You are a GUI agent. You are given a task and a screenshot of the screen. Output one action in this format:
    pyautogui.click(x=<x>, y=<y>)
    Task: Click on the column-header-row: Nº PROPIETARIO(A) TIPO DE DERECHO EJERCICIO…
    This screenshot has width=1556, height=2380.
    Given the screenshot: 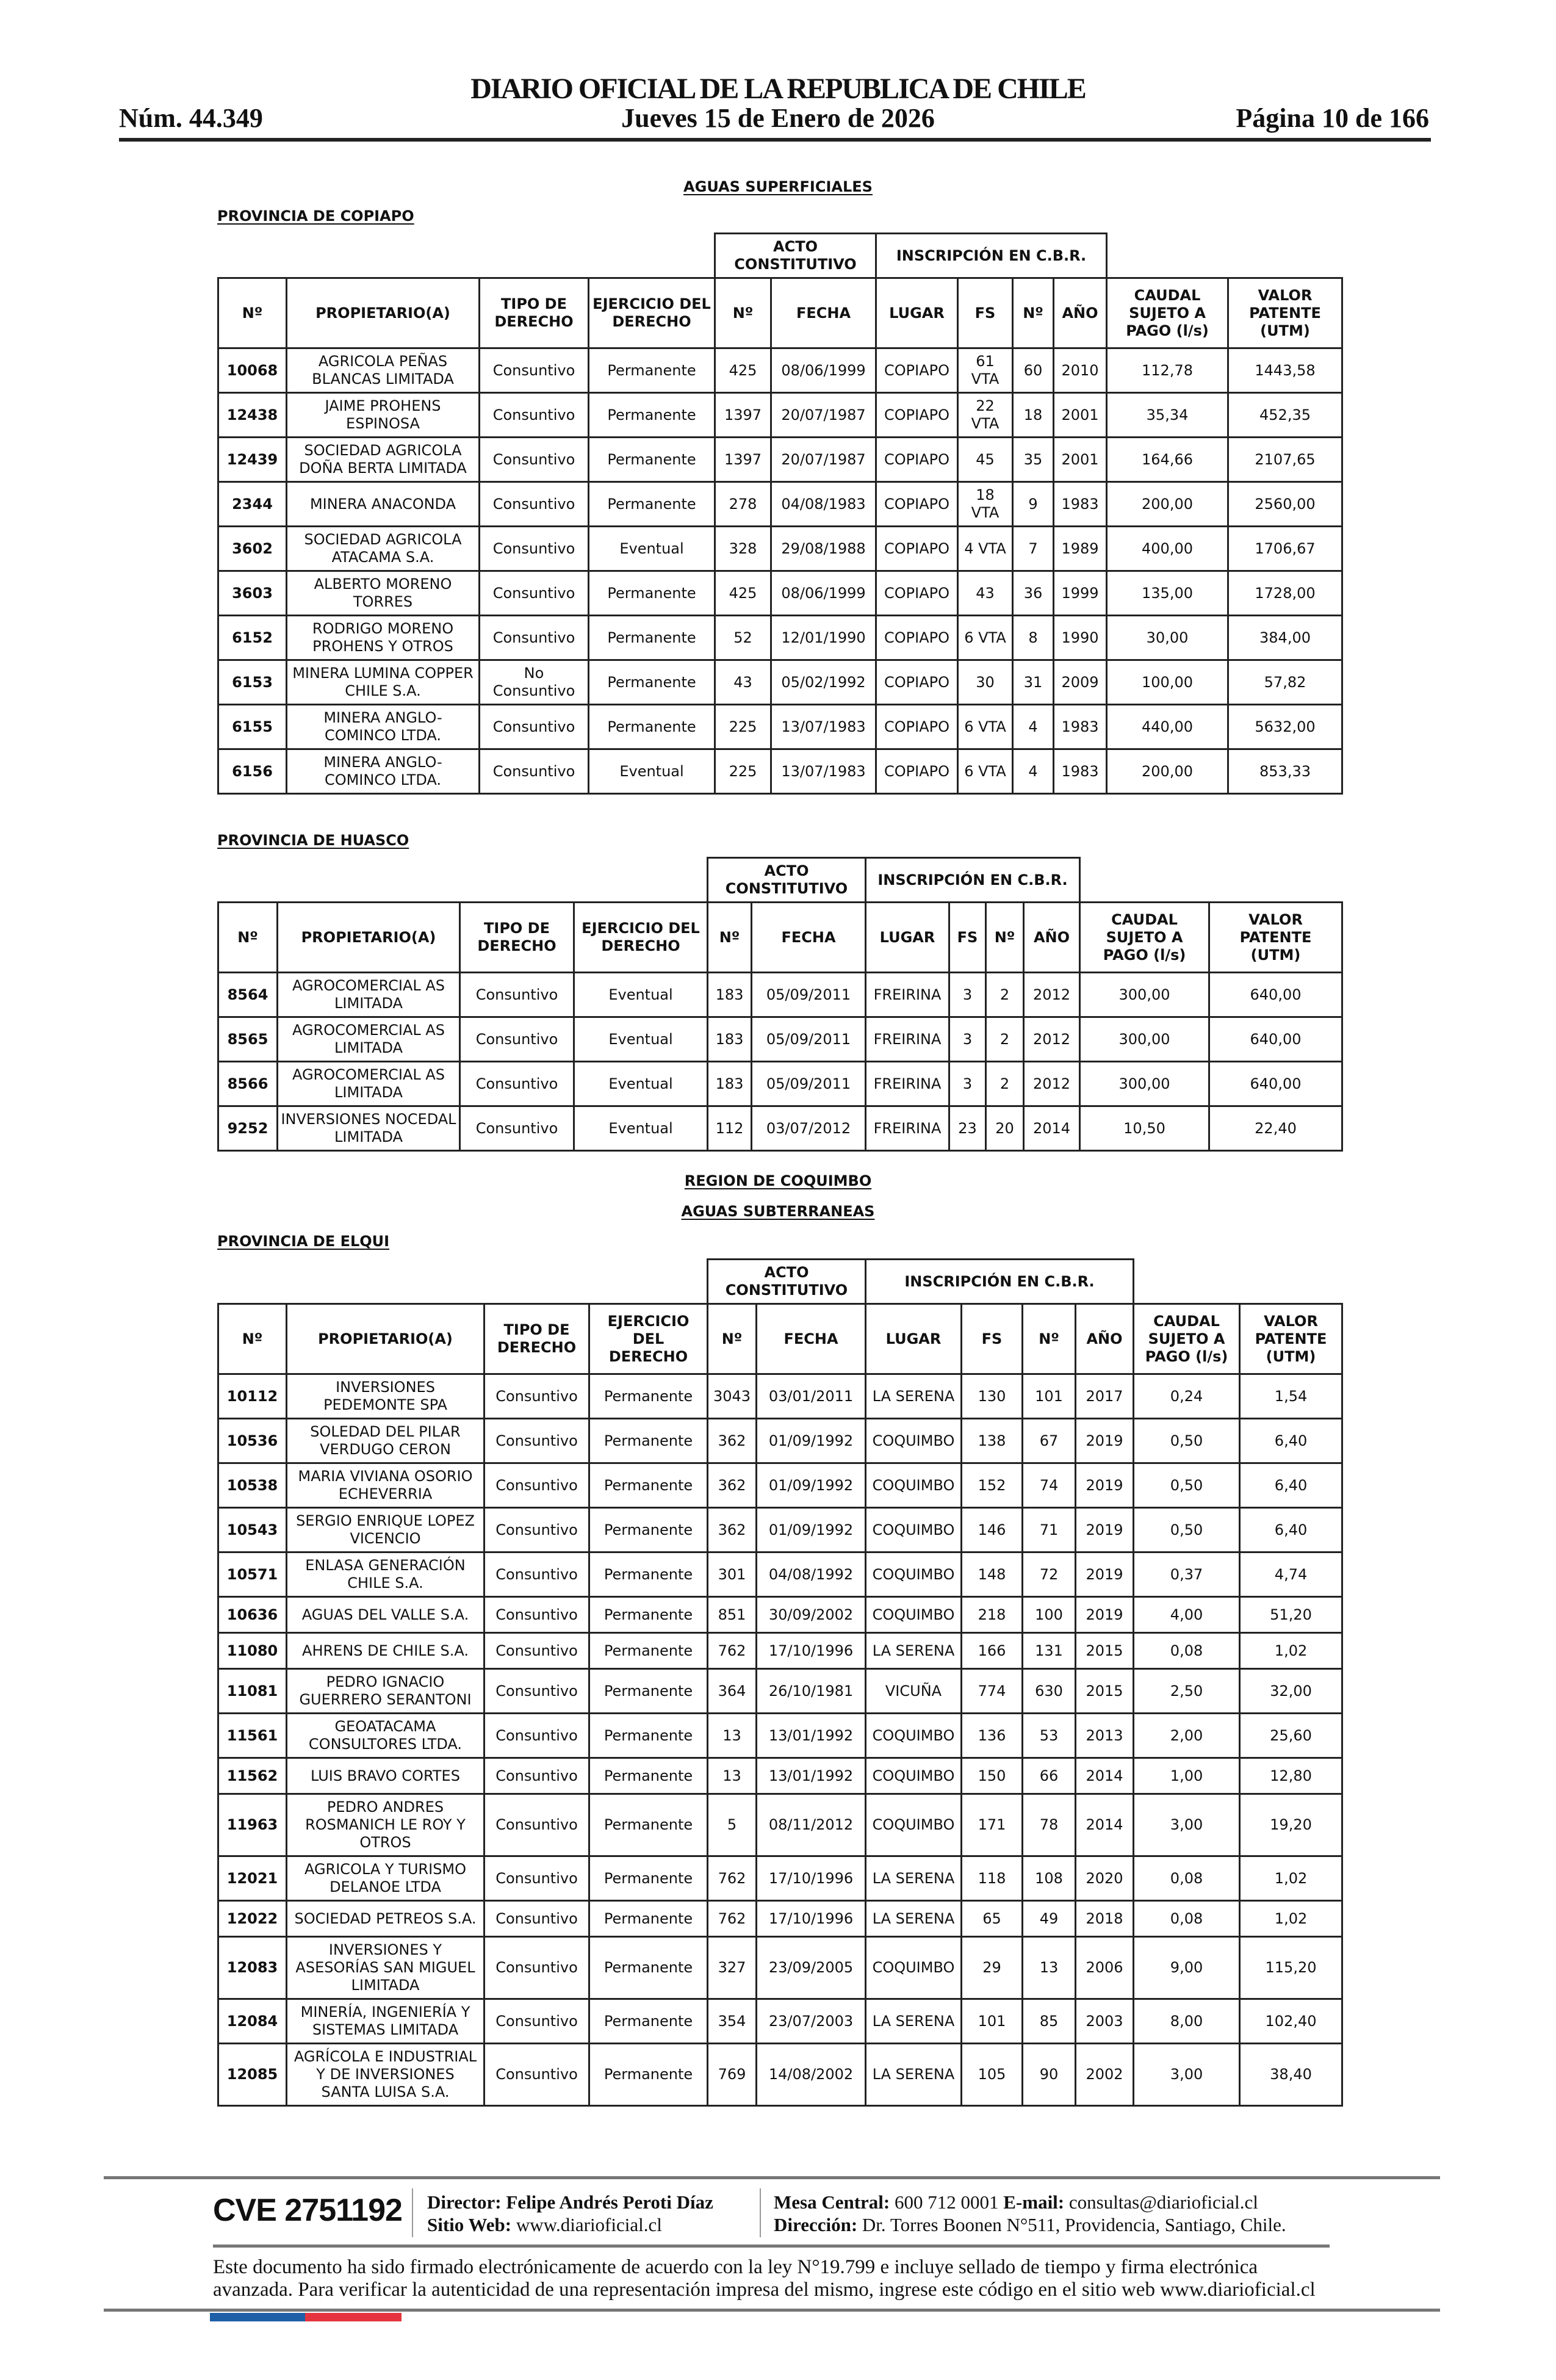 What is the action you would take?
    pyautogui.click(x=781, y=937)
    